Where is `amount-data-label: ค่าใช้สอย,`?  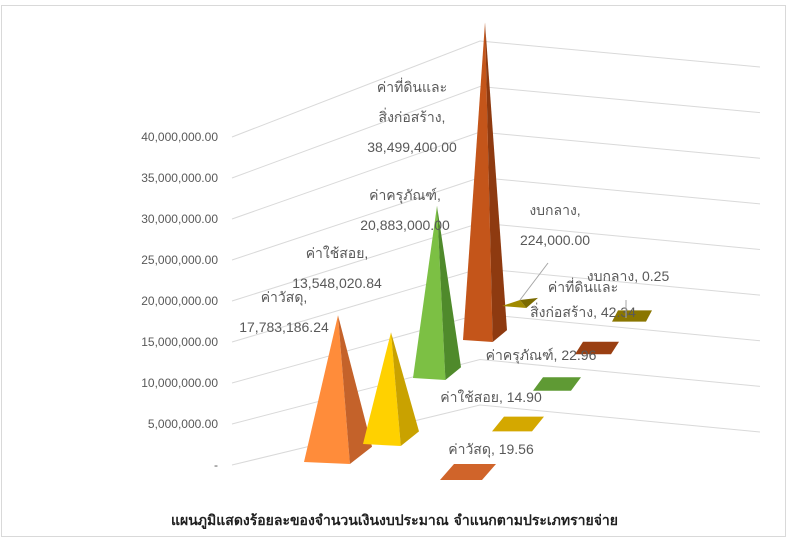 amount-data-label: ค่าใช้สอย, is located at coordinates (337, 253).